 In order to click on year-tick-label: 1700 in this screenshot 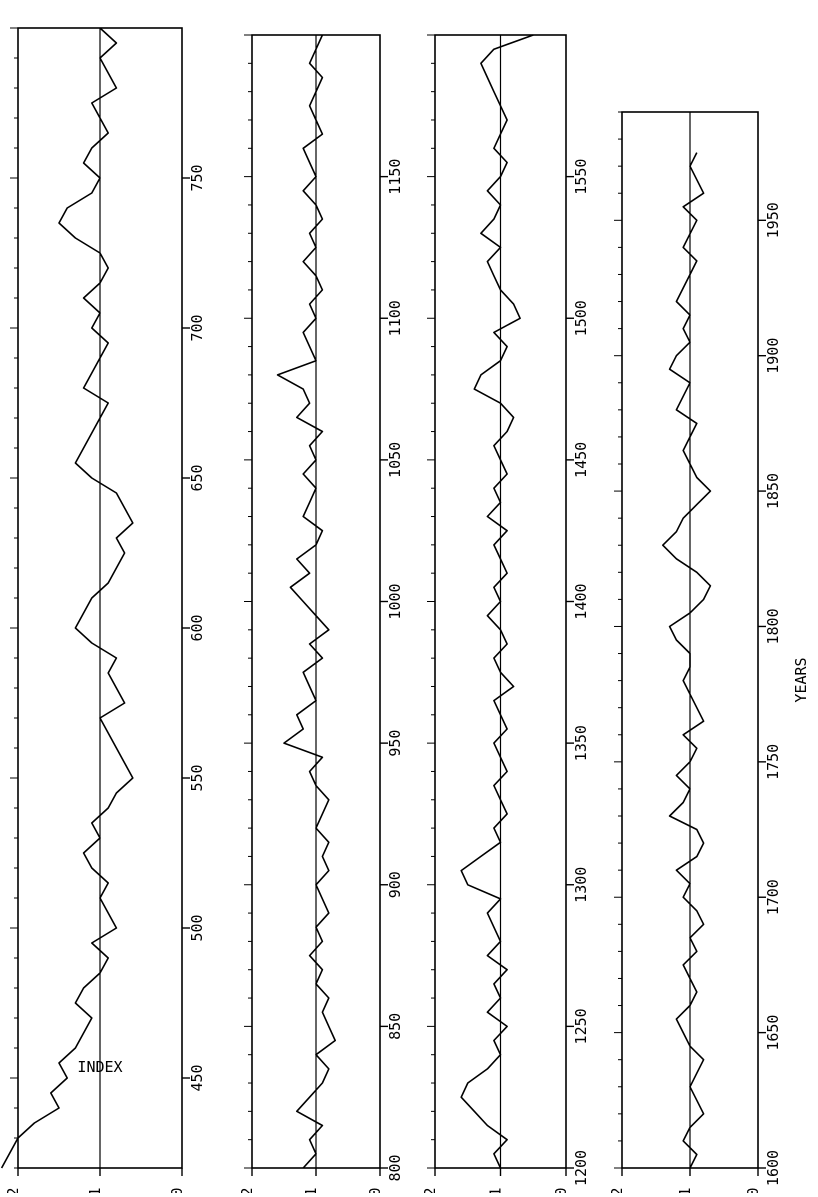, I will do `click(773, 897)`.